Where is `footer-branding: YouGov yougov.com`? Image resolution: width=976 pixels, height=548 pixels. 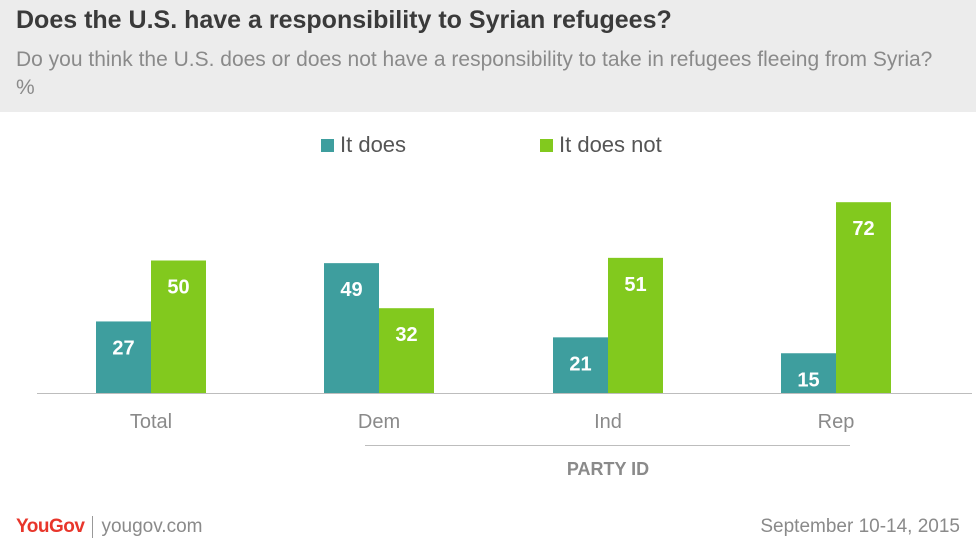 footer-branding: YouGov yougov.com is located at coordinates (109, 527).